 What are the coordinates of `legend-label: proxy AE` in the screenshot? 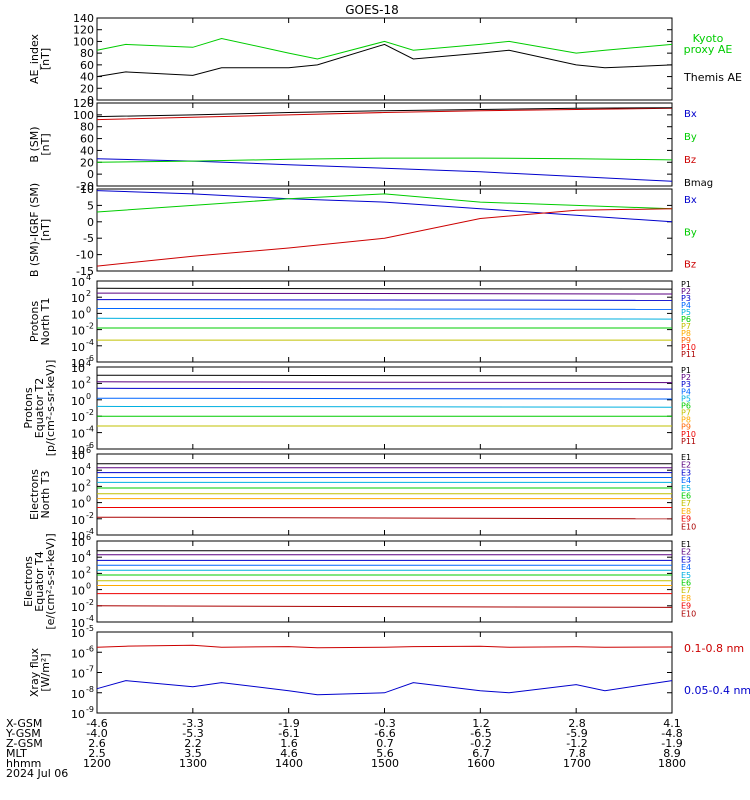 It's located at (708, 49).